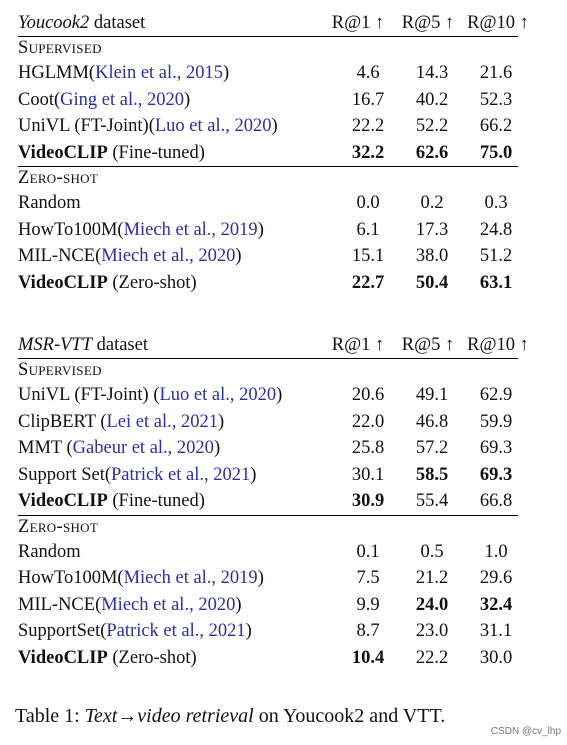 The image size is (567, 745). What do you see at coordinates (432, 282) in the screenshot?
I see `r5-value: 50.4` at bounding box center [432, 282].